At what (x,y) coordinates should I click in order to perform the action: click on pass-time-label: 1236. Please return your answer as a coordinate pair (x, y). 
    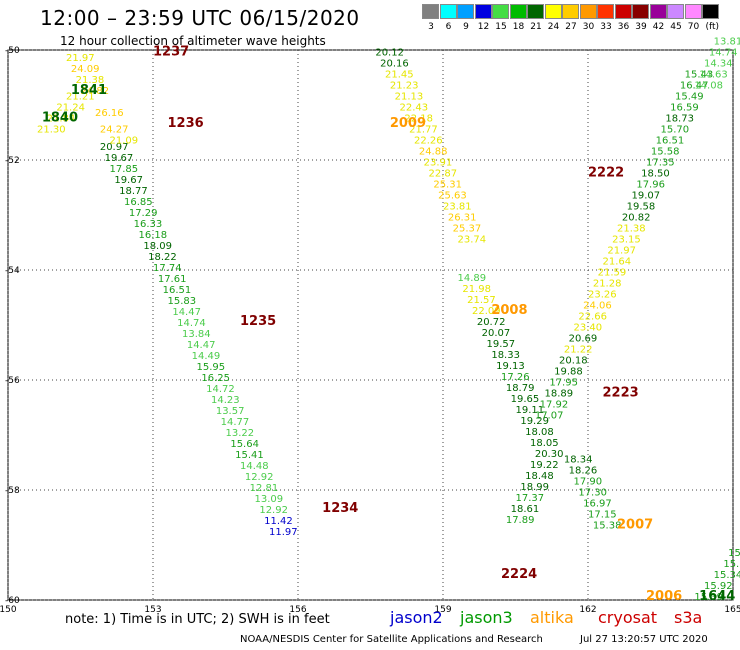
    Looking at the image, I should click on (186, 123).